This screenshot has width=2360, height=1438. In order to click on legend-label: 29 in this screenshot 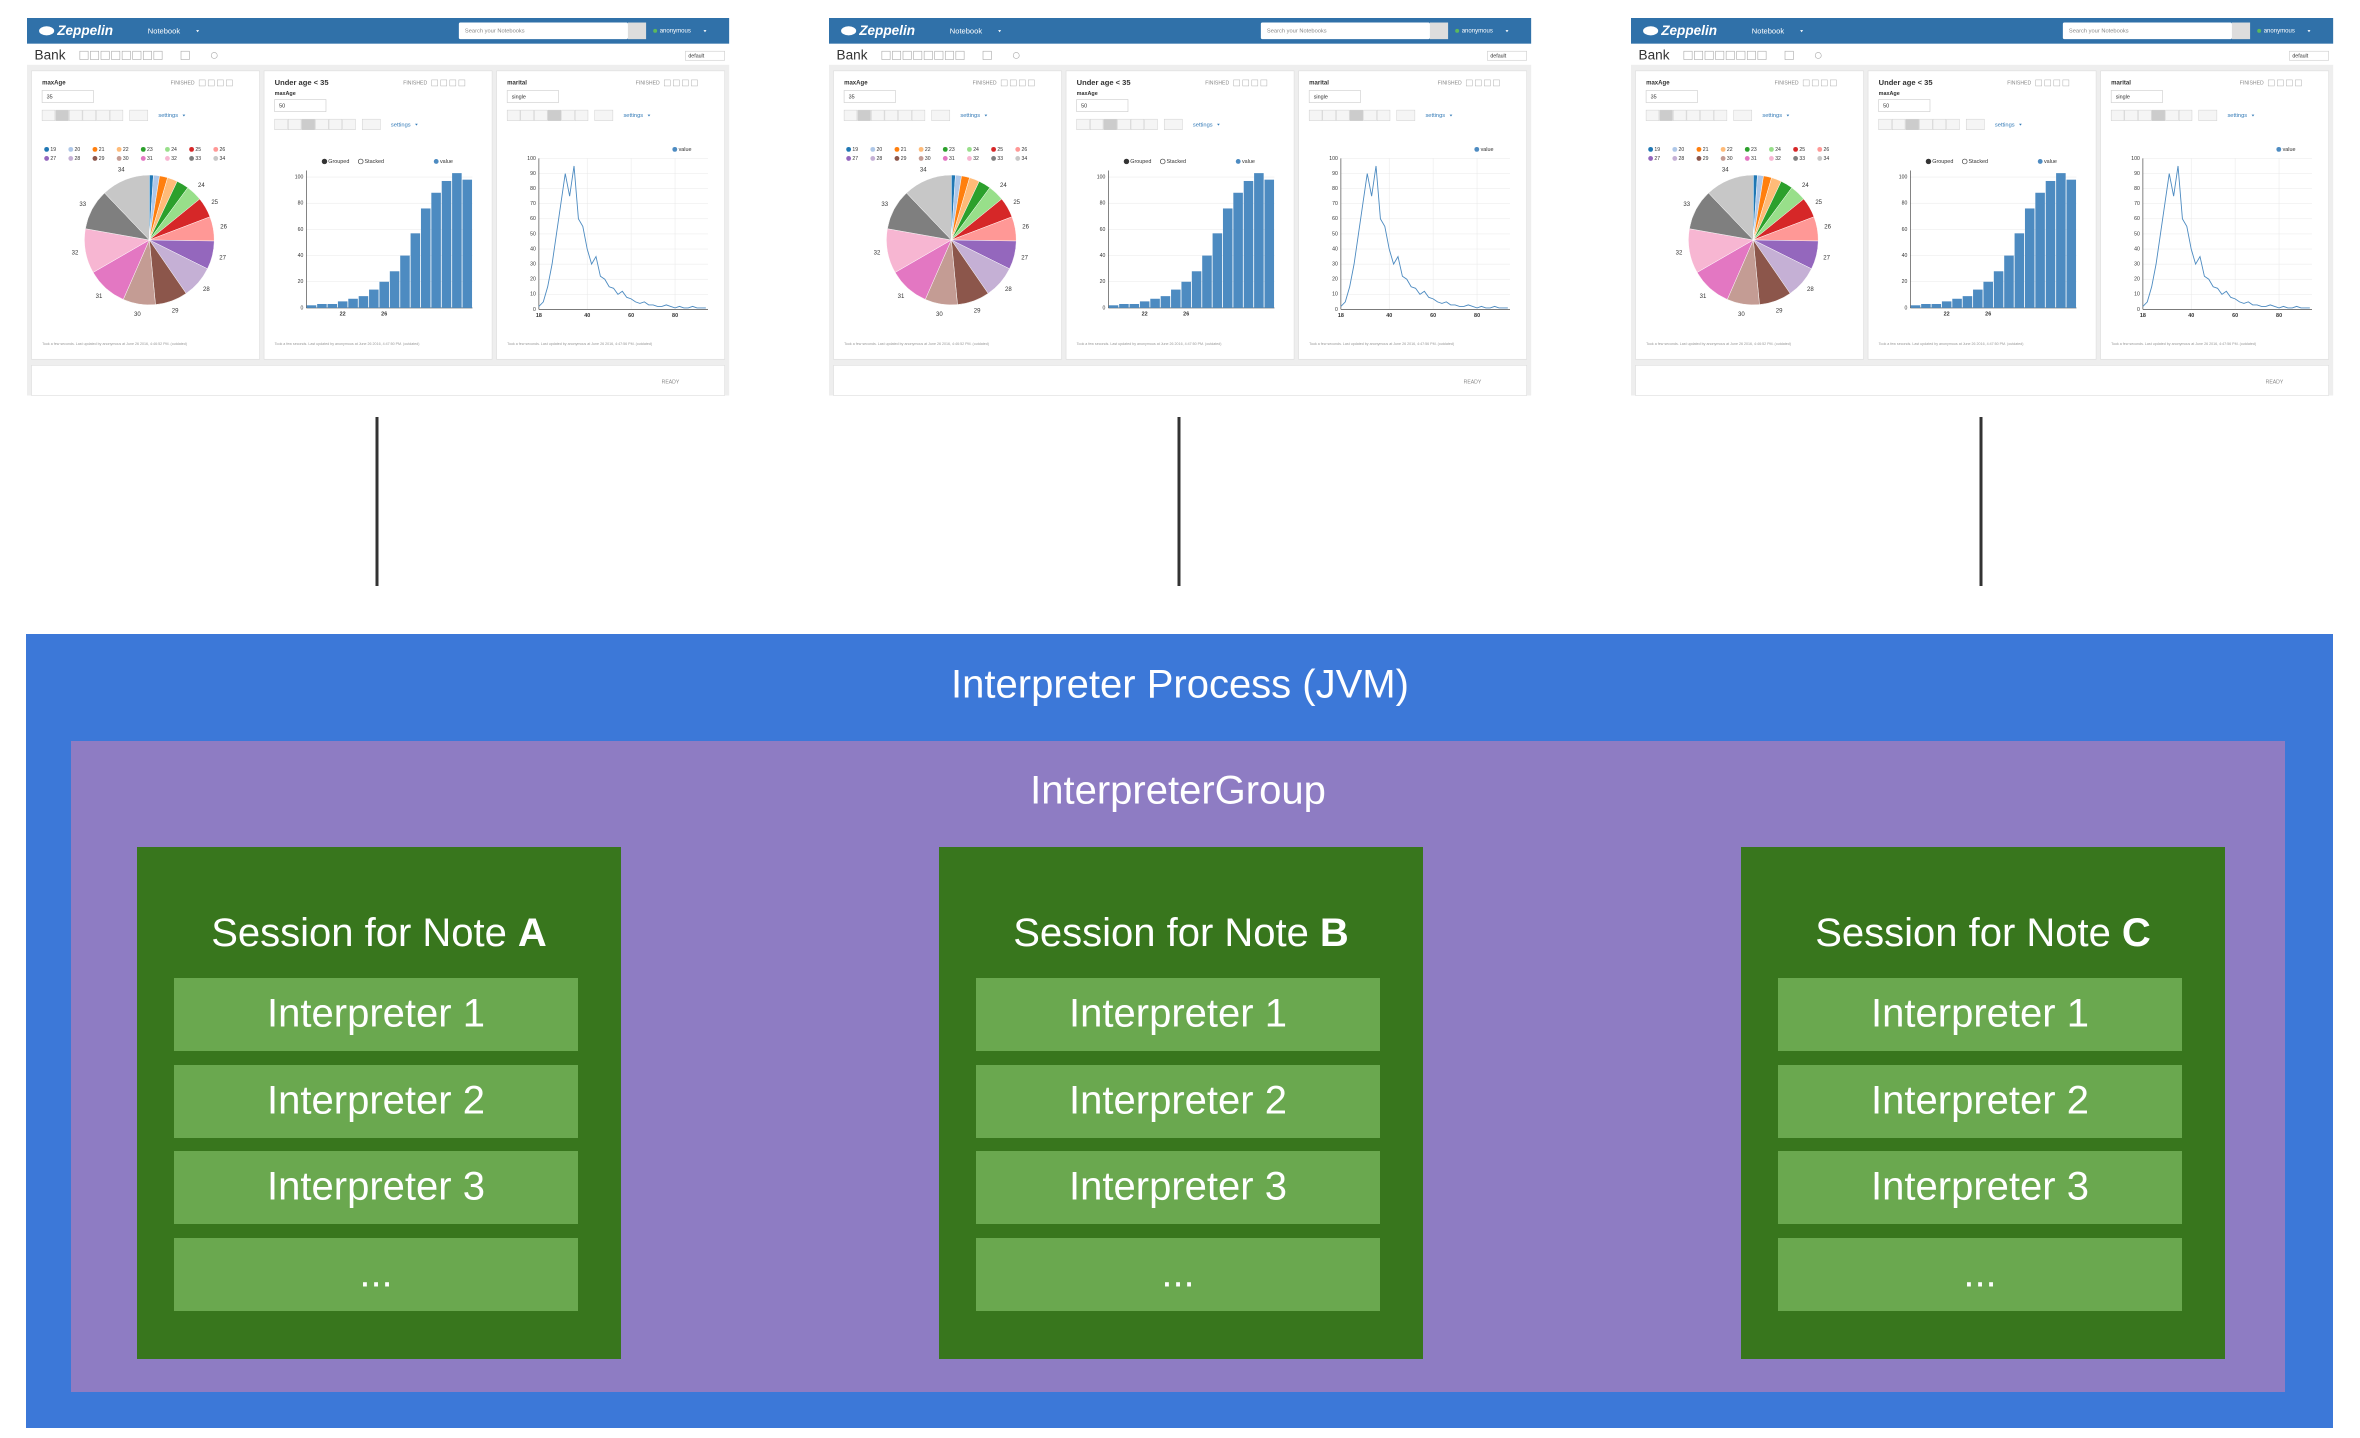, I will do `click(904, 159)`.